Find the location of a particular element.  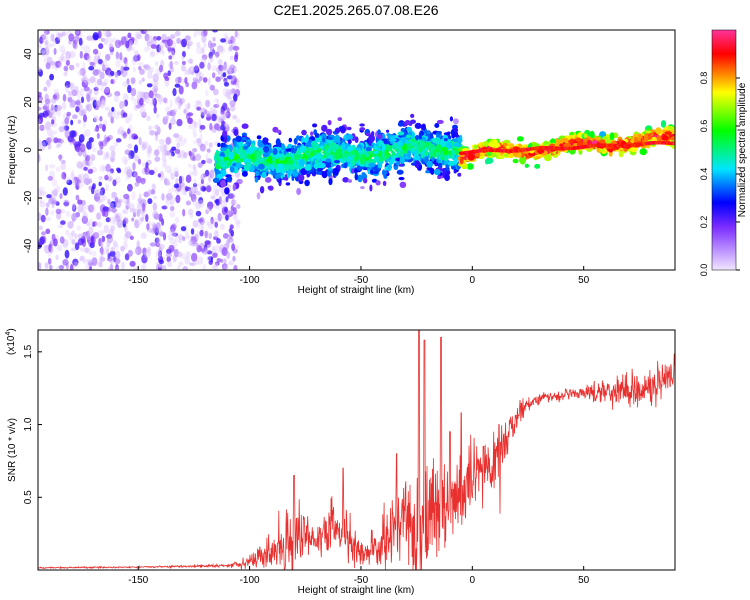

scale-label-prefix: (x10 is located at coordinates (11, 345).